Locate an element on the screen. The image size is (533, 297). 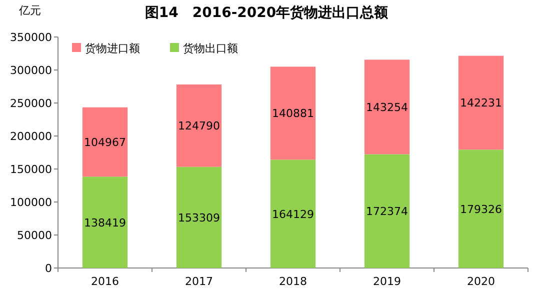
y-tick-label: 250000 is located at coordinates (31, 103).